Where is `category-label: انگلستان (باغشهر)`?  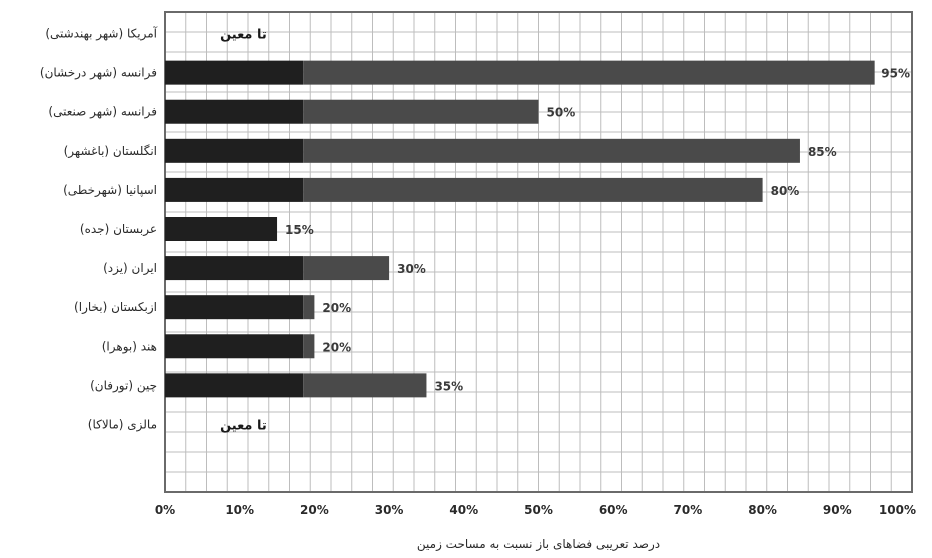
category-label: انگلستان (باغشهر) is located at coordinates (110, 151).